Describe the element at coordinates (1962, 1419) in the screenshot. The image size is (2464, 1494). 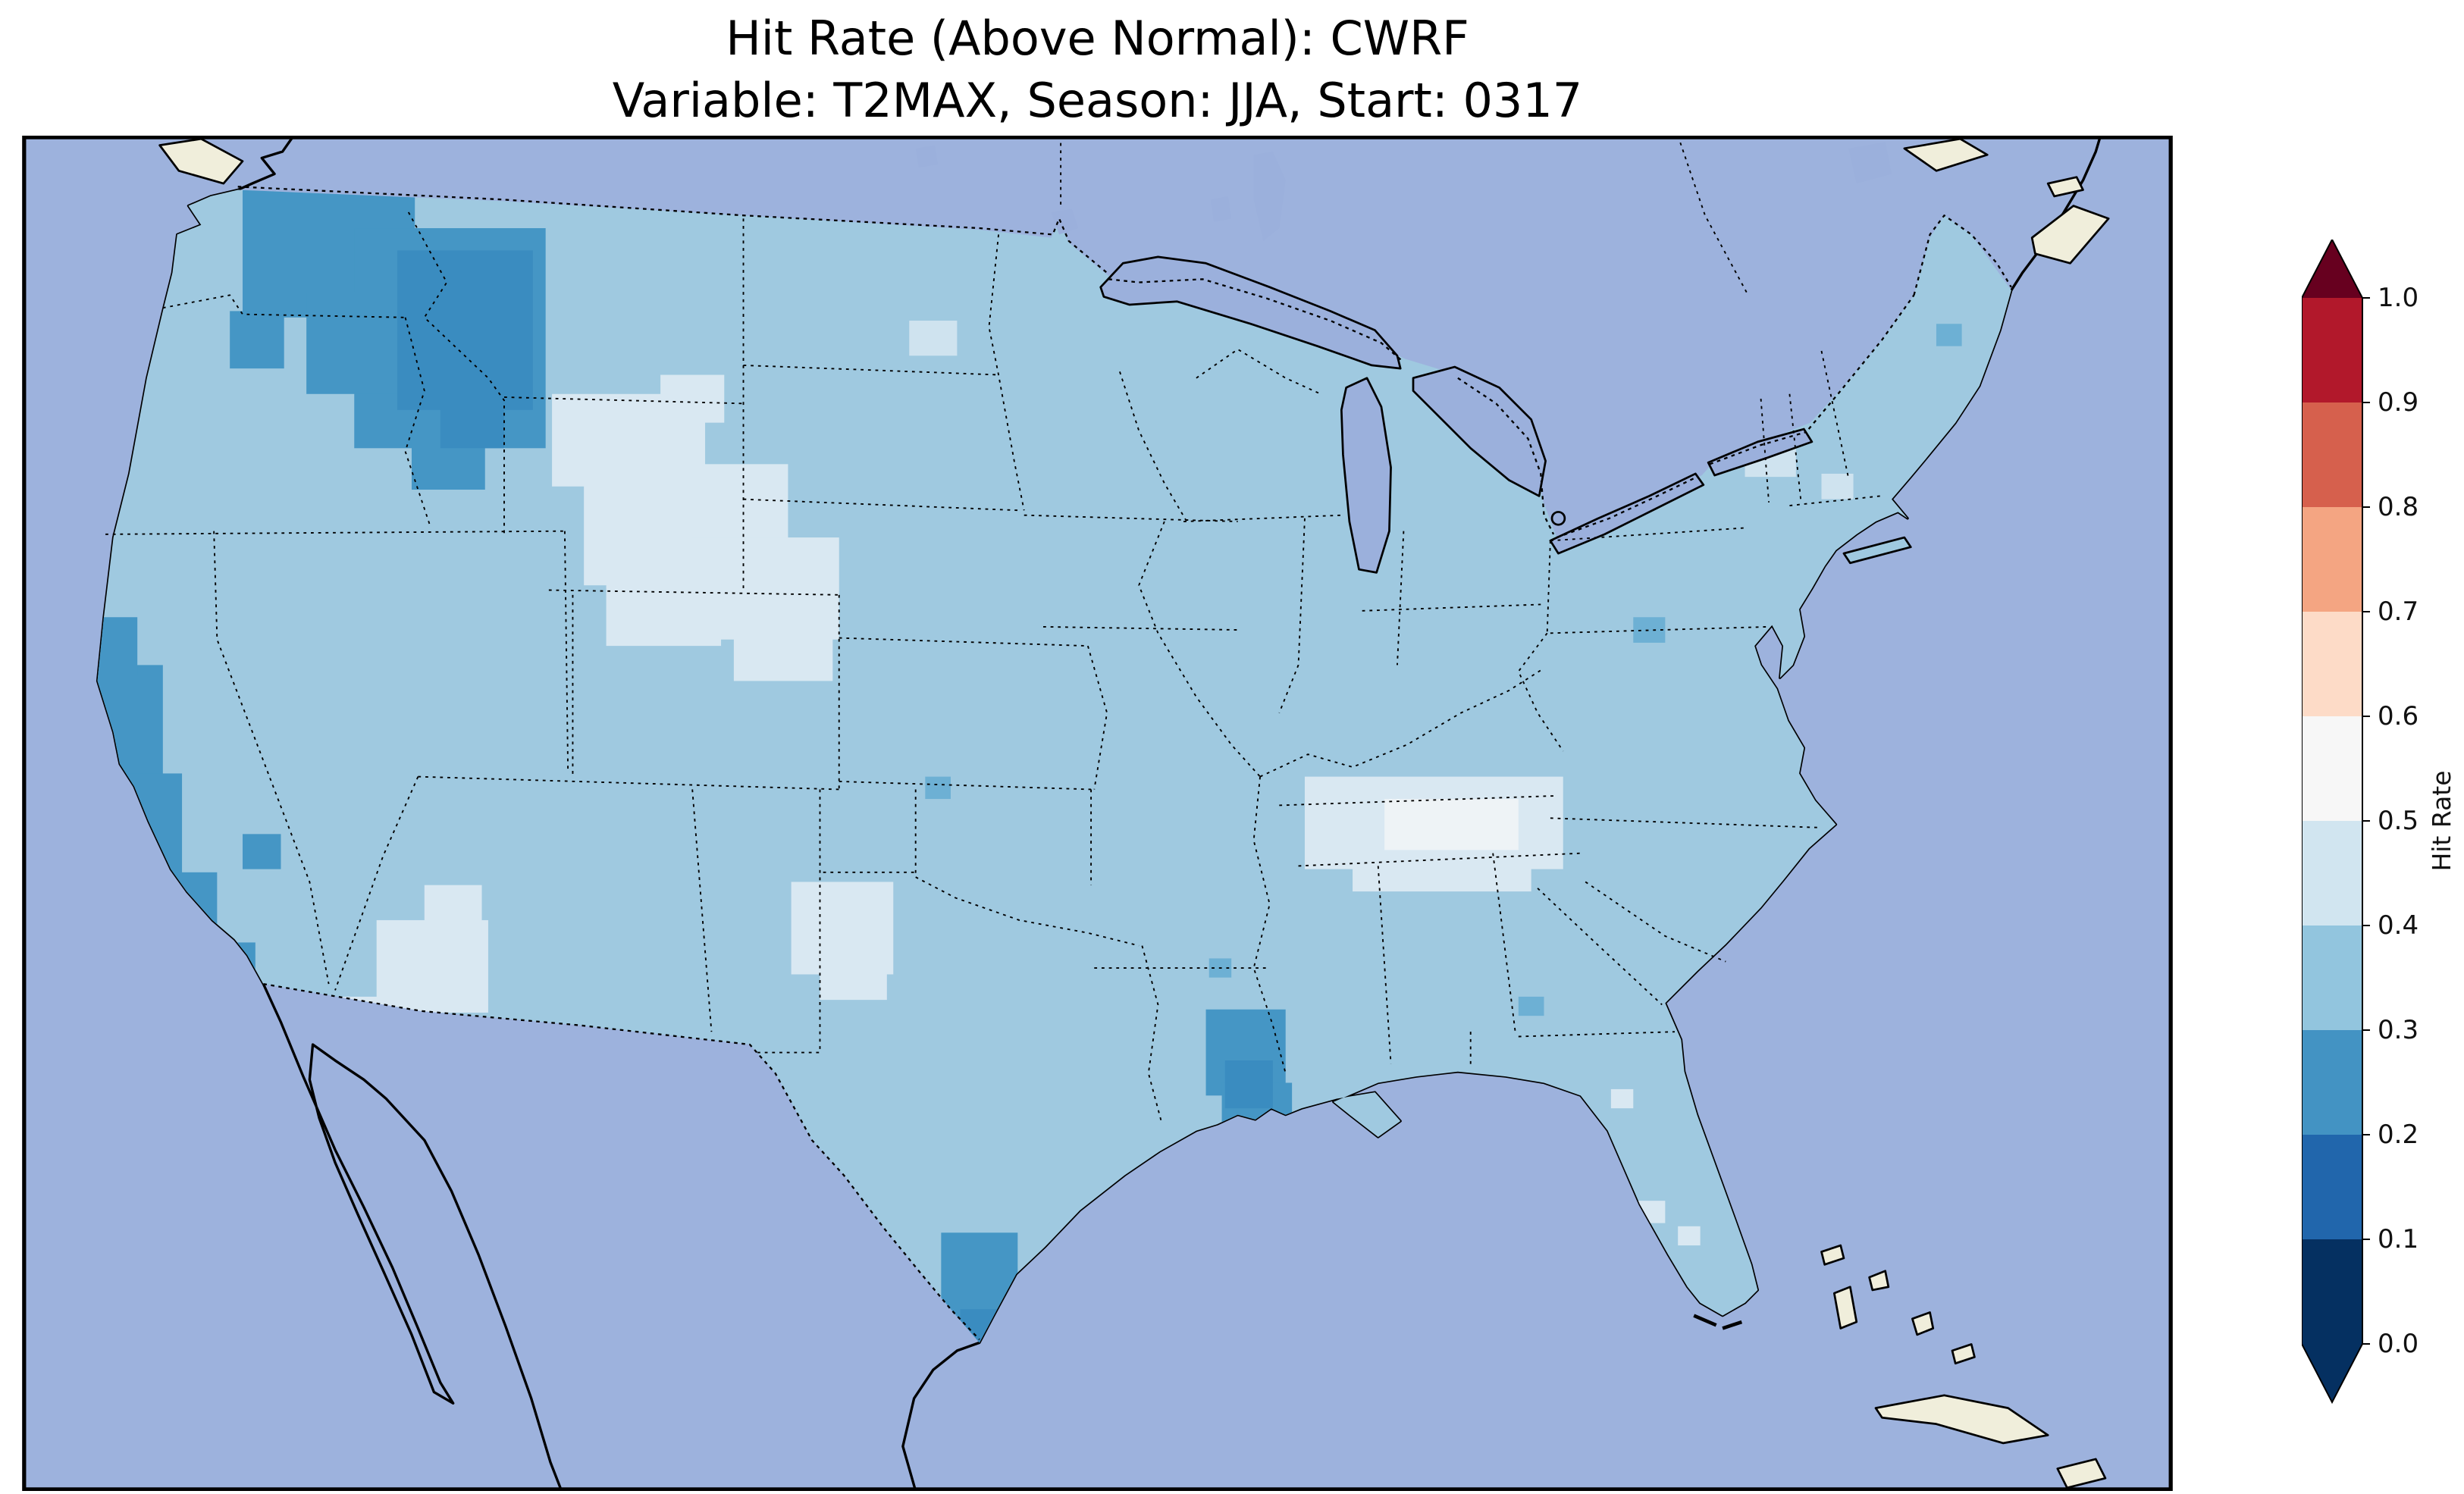
I see `cuba` at that location.